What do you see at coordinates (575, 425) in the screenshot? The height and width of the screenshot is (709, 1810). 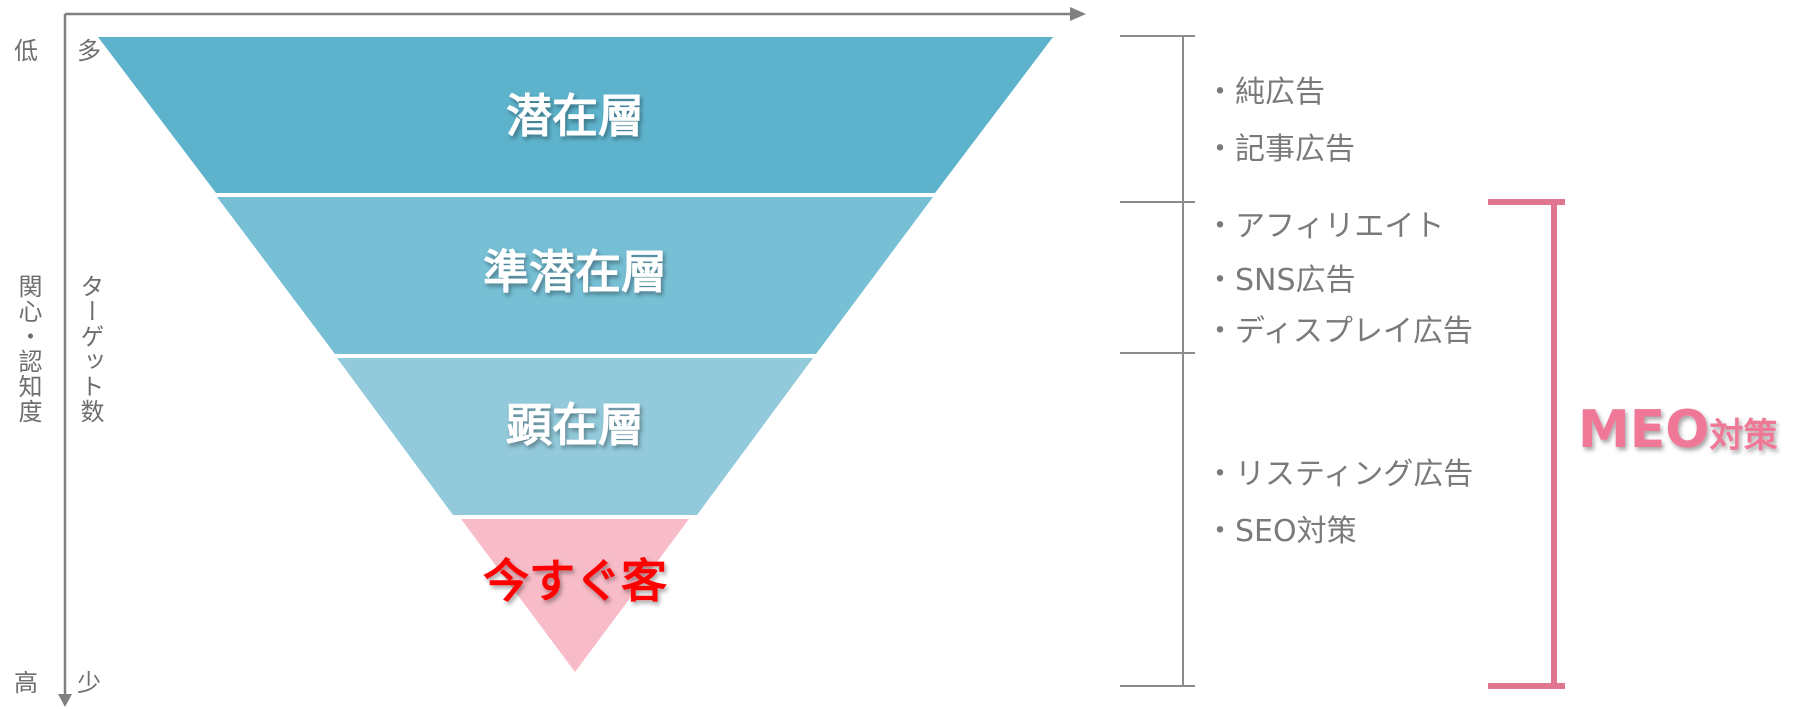 I see `funnel-layer-manifest-label: 顕在層` at bounding box center [575, 425].